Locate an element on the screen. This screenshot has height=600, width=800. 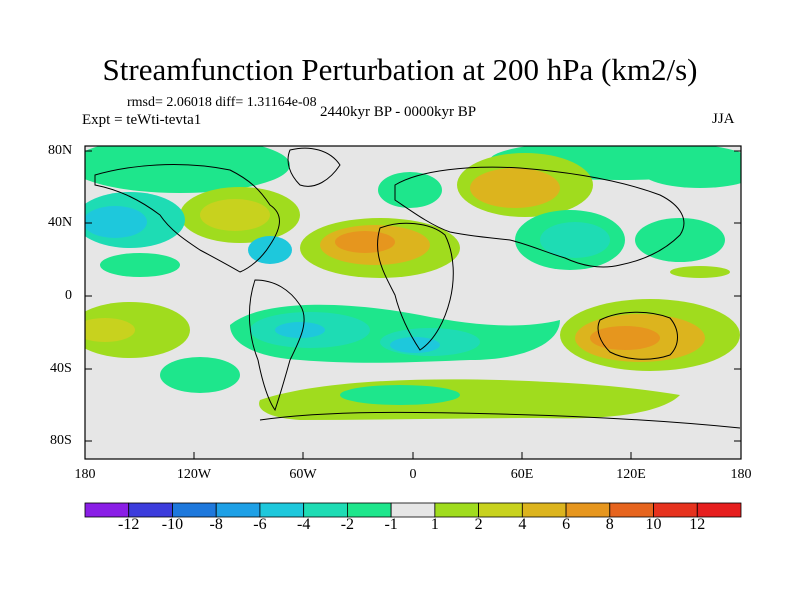
contour-spac-high is located at coordinates (137, 330).